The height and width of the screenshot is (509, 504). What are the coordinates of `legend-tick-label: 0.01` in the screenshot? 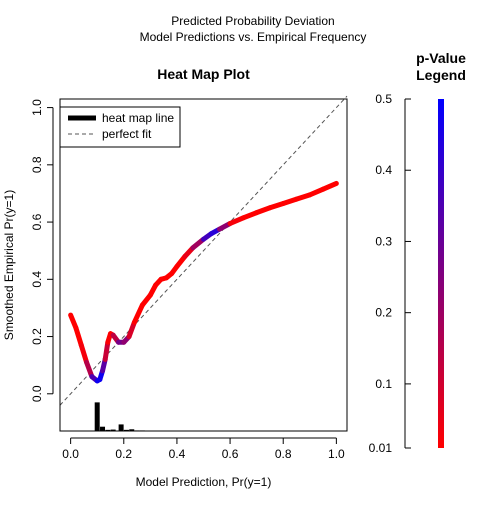 It's located at (381, 448).